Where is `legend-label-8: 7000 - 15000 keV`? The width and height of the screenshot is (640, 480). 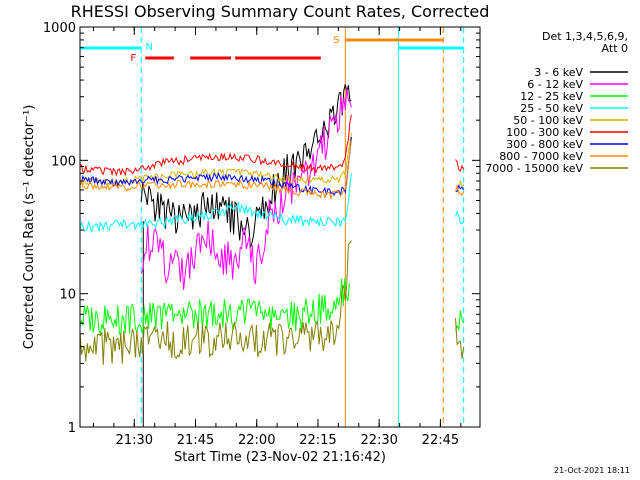
legend-label-8: 7000 - 15000 keV is located at coordinates (534, 168).